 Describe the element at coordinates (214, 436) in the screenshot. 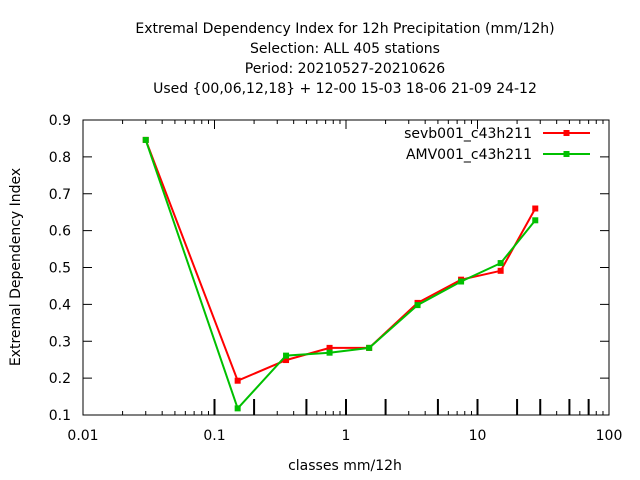

I see `x-tick-label: 0.1` at that location.